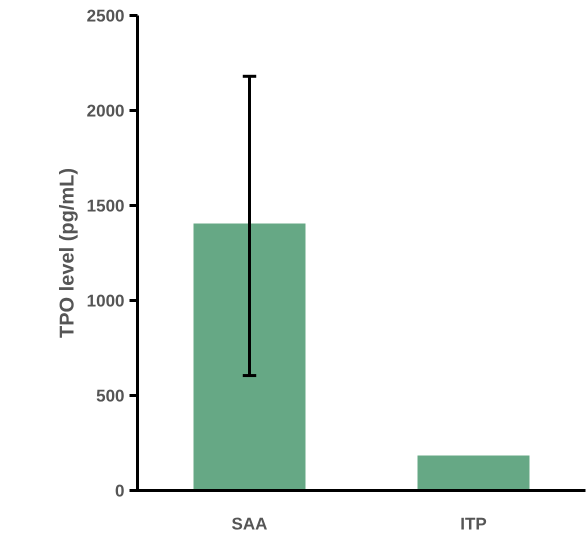 The height and width of the screenshot is (547, 587). I want to click on y-tick-label: 1000, so click(105, 301).